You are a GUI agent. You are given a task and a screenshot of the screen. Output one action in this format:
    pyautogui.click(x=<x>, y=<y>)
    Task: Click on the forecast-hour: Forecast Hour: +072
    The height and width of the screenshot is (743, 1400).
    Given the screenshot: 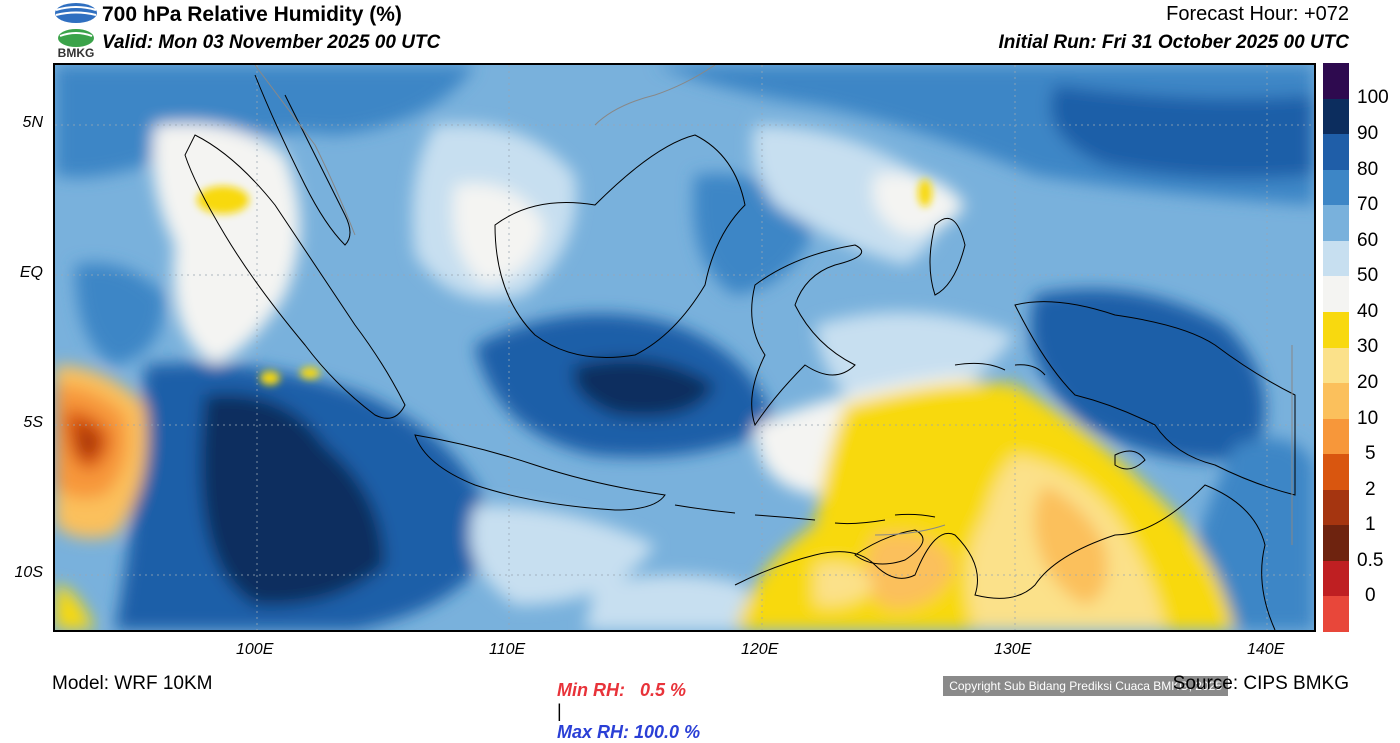 What is the action you would take?
    pyautogui.click(x=1257, y=14)
    